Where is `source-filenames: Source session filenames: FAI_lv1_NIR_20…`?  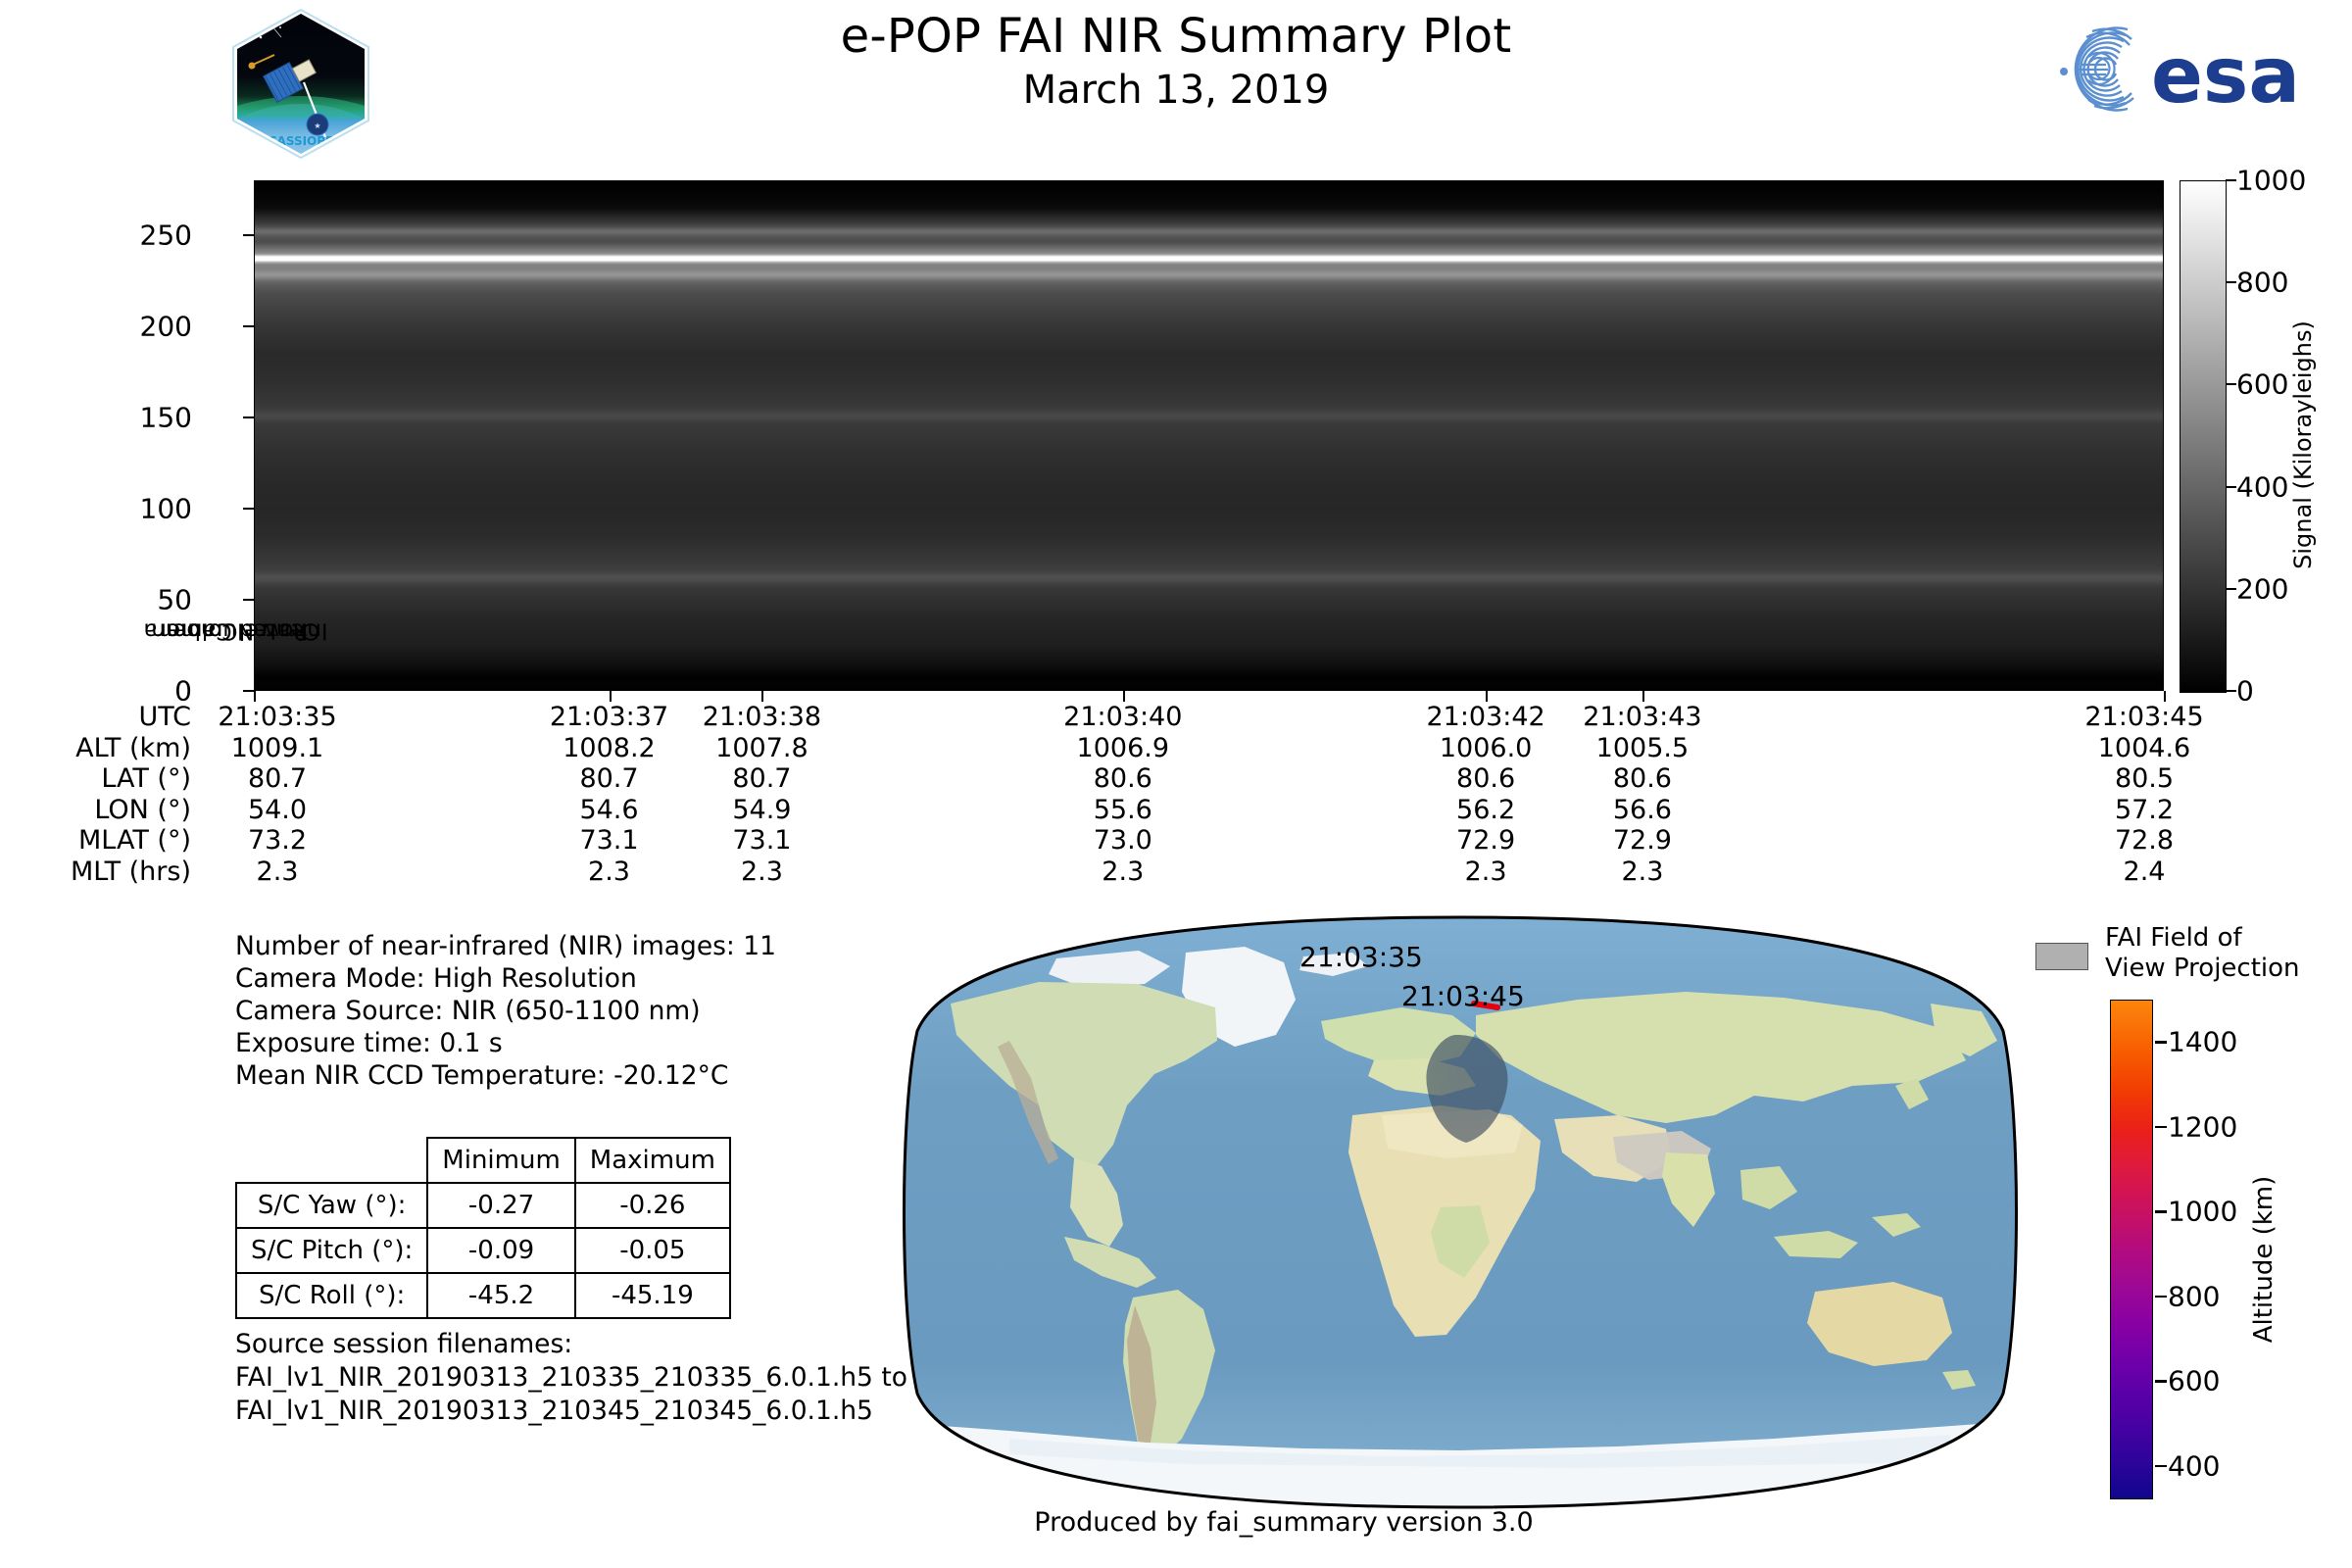 source-filenames: Source session filenames: FAI_lv1_NIR_20… is located at coordinates (571, 1378).